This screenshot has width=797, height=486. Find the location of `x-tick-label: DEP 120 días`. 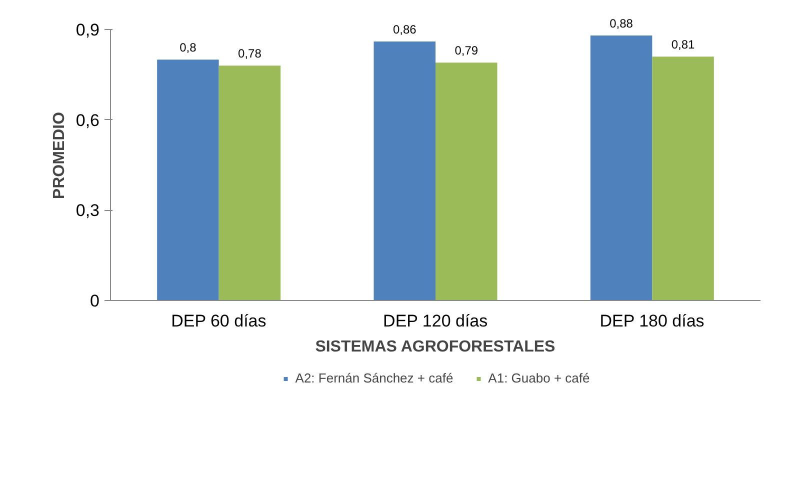

x-tick-label: DEP 120 días is located at coordinates (435, 321).